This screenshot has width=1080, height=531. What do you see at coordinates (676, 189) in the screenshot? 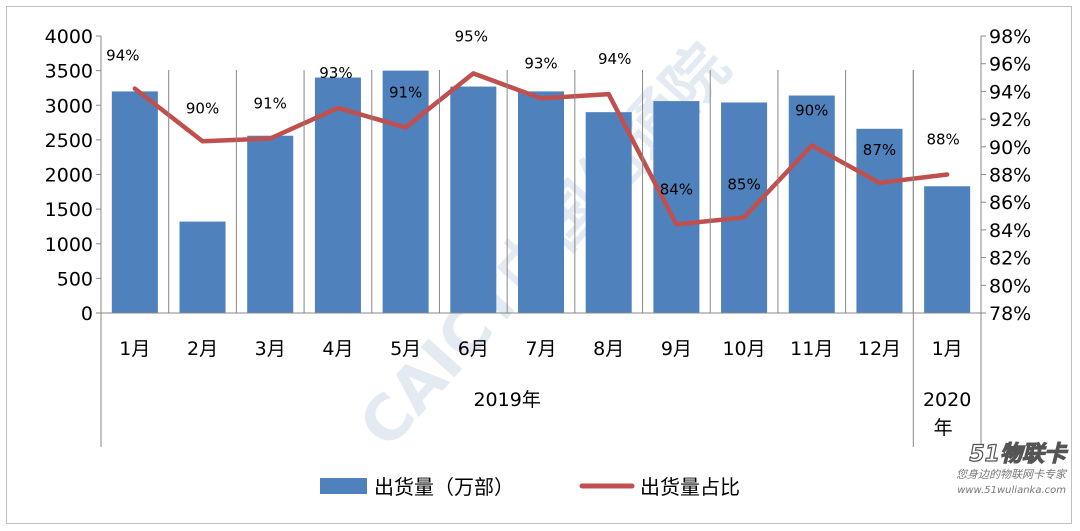
I see `data-label: 84%` at bounding box center [676, 189].